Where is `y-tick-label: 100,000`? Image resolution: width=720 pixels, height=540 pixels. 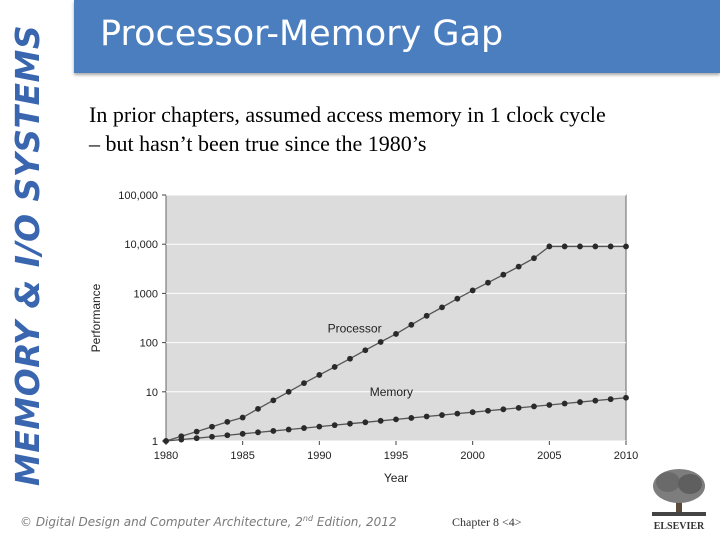
y-tick-label: 100,000 is located at coordinates (138, 196).